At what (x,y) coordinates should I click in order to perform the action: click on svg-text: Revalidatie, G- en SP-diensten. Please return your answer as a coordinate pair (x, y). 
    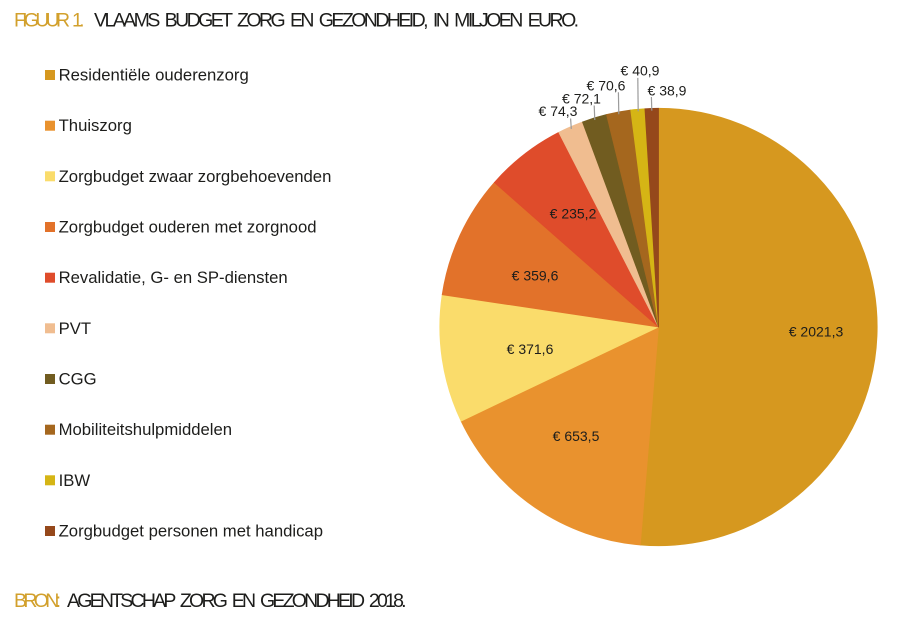
    Looking at the image, I should click on (173, 277).